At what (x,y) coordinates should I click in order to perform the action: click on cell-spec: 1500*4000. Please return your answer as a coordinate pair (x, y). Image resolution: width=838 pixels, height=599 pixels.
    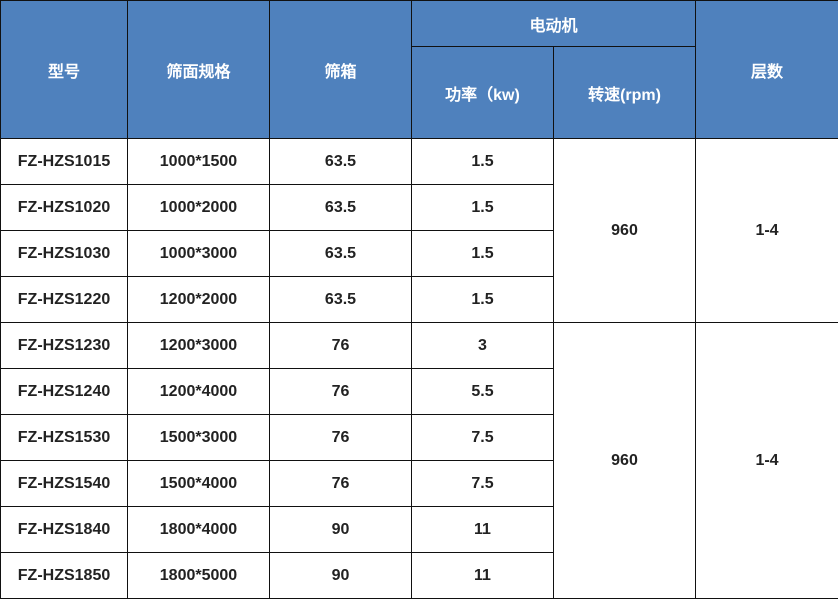
    Looking at the image, I should click on (198, 483).